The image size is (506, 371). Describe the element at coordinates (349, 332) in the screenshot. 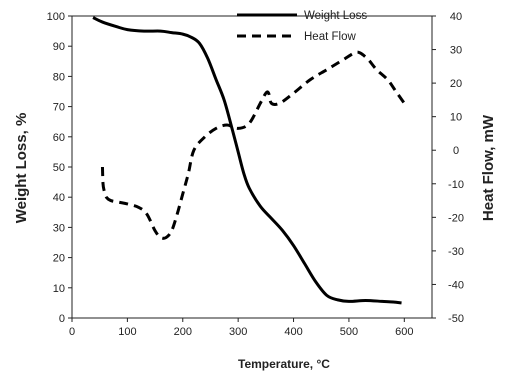

I see `x-tick-label: 500` at that location.